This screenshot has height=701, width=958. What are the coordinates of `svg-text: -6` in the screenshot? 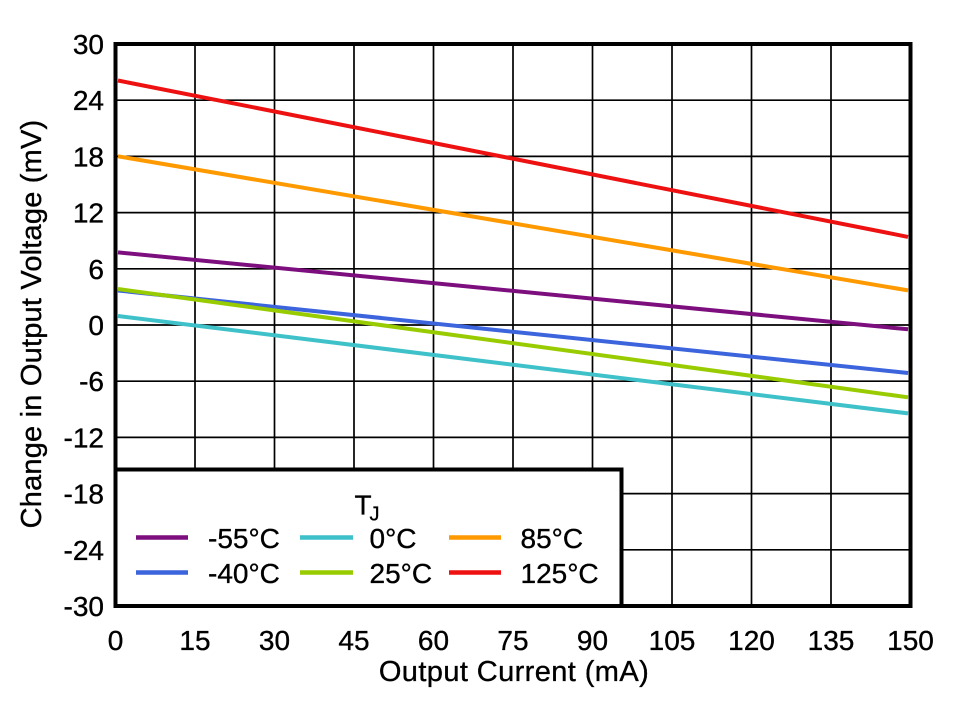 It's located at (91, 381).